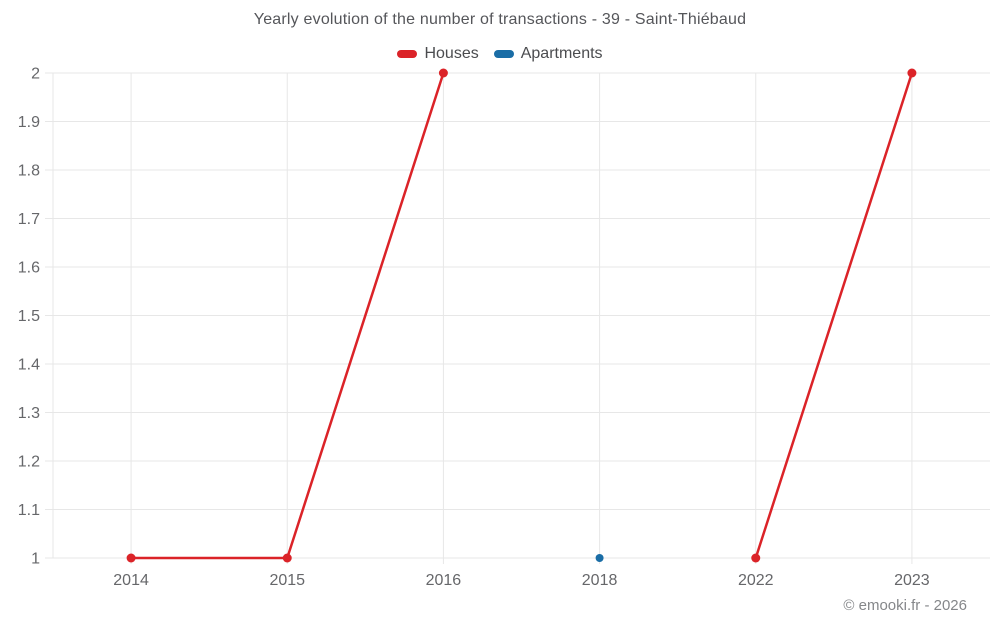 Image resolution: width=1000 pixels, height=625 pixels. I want to click on x-axis-tick-label: 2015, so click(287, 580).